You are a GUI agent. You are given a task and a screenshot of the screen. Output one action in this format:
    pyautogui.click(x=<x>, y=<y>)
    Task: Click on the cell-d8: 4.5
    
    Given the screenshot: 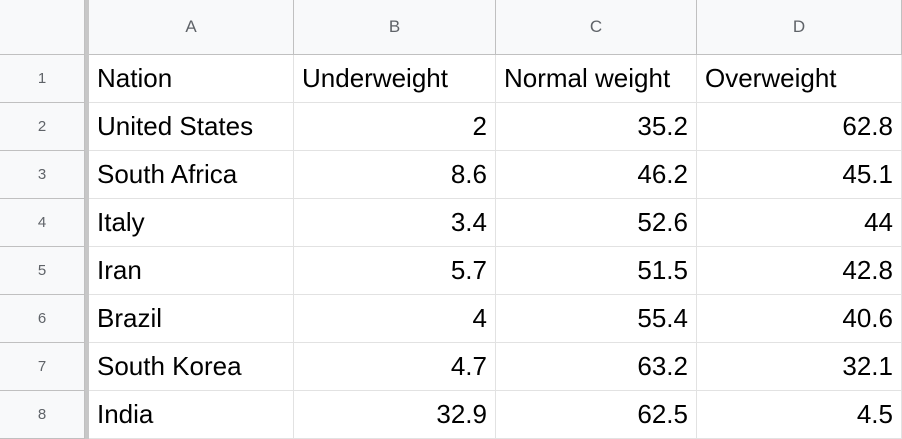 What is the action you would take?
    pyautogui.click(x=799, y=415)
    